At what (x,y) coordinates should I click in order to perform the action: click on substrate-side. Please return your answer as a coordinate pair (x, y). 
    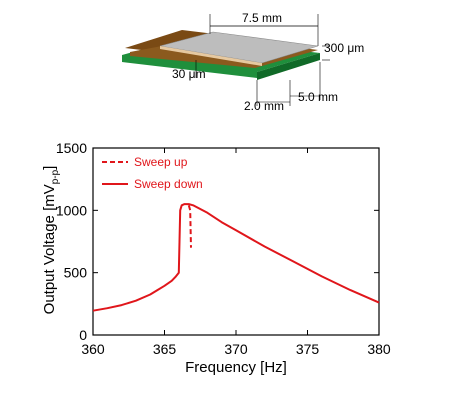
    Looking at the image, I should click on (288, 66).